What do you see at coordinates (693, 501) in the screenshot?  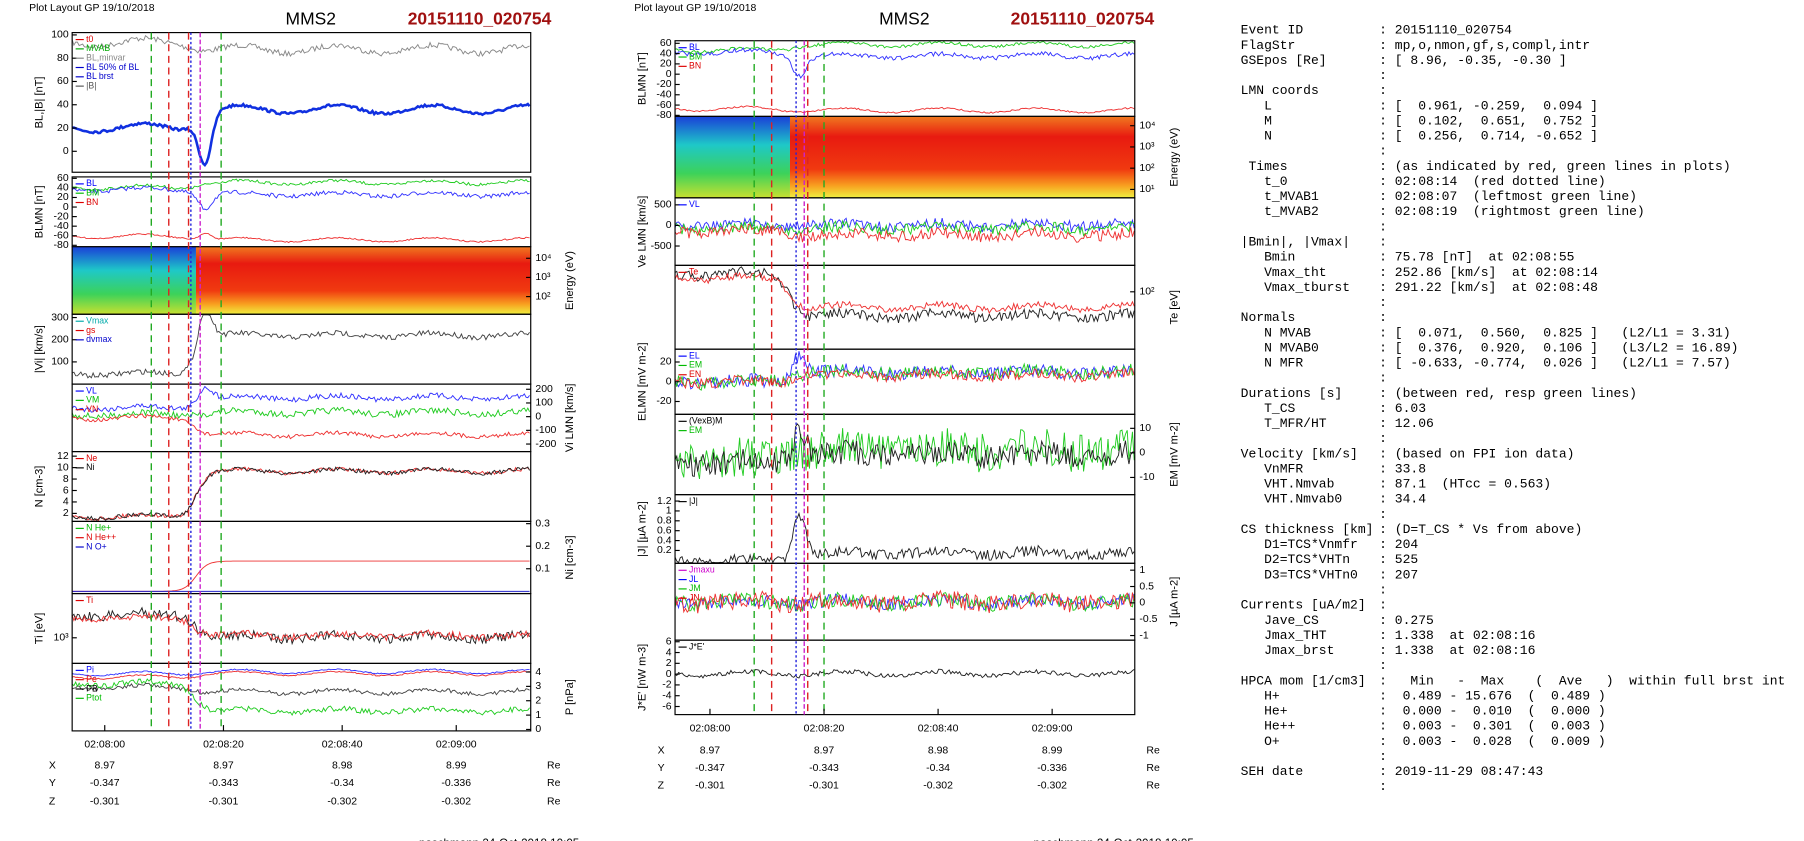 I see `legend-label: |J|` at bounding box center [693, 501].